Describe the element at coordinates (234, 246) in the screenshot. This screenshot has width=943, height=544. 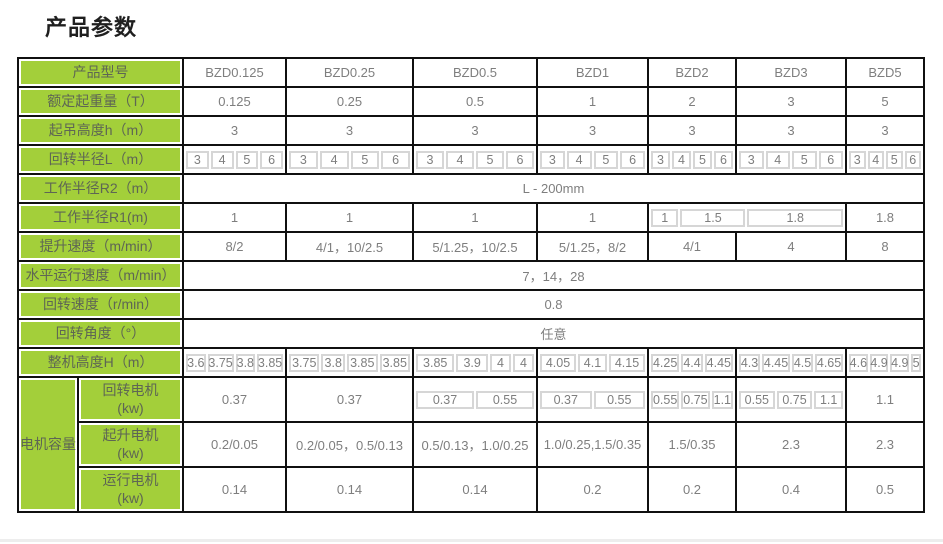
I see `spec-cell: 8/2` at that location.